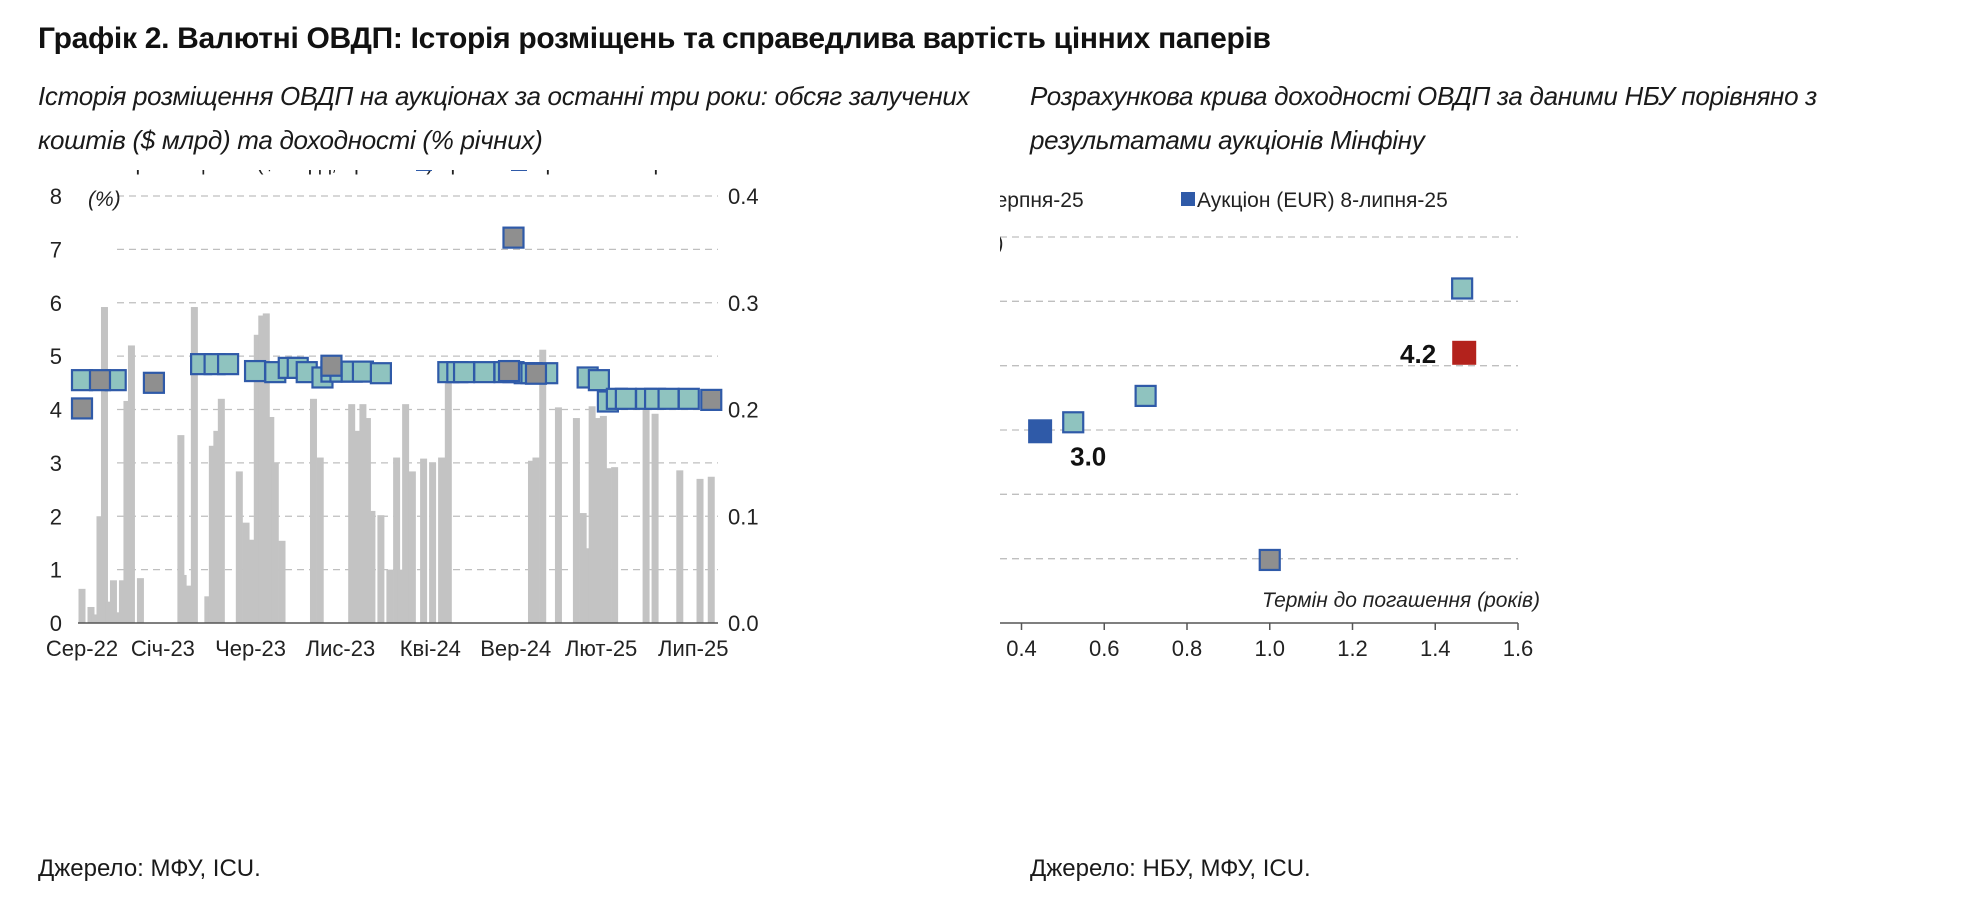 The width and height of the screenshot is (1983, 923). I want to click on y-left-tick-label: 2, so click(56, 516).